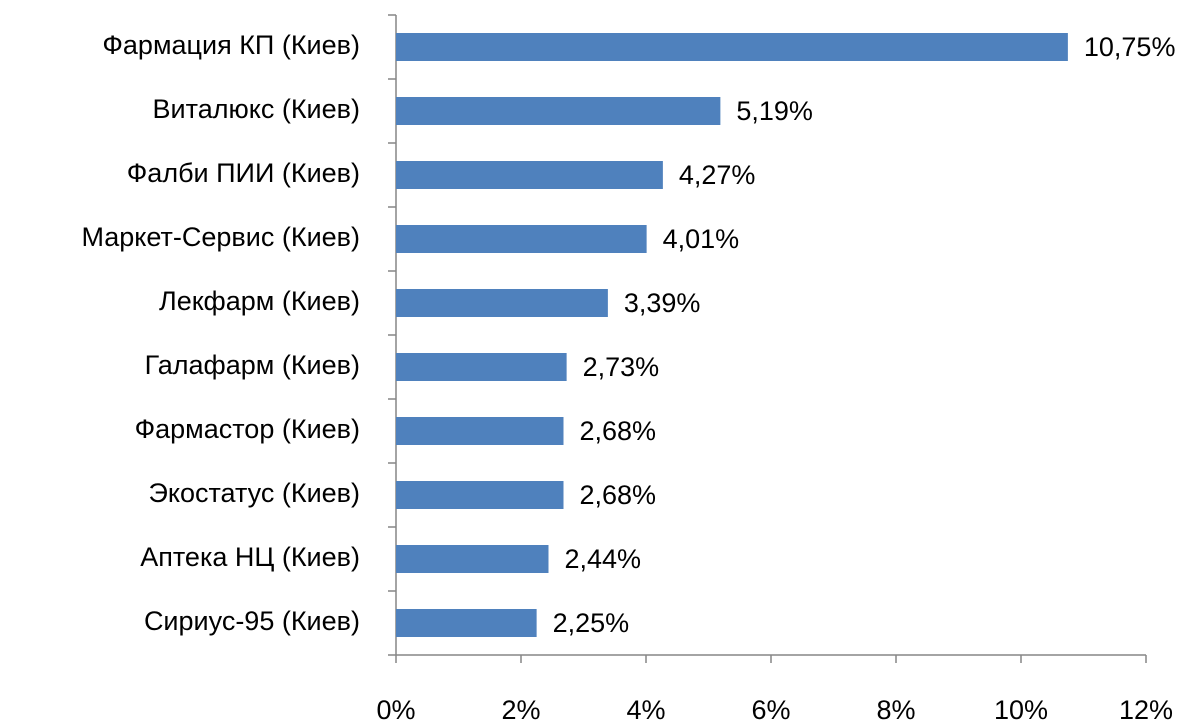 The width and height of the screenshot is (1199, 723). I want to click on value-label: 2,25%, so click(591, 623).